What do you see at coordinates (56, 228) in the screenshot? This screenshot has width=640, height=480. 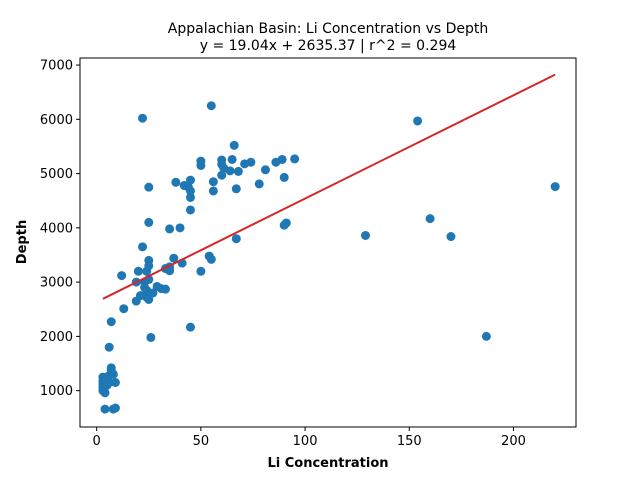 I see `y-tick-label: 4000` at bounding box center [56, 228].